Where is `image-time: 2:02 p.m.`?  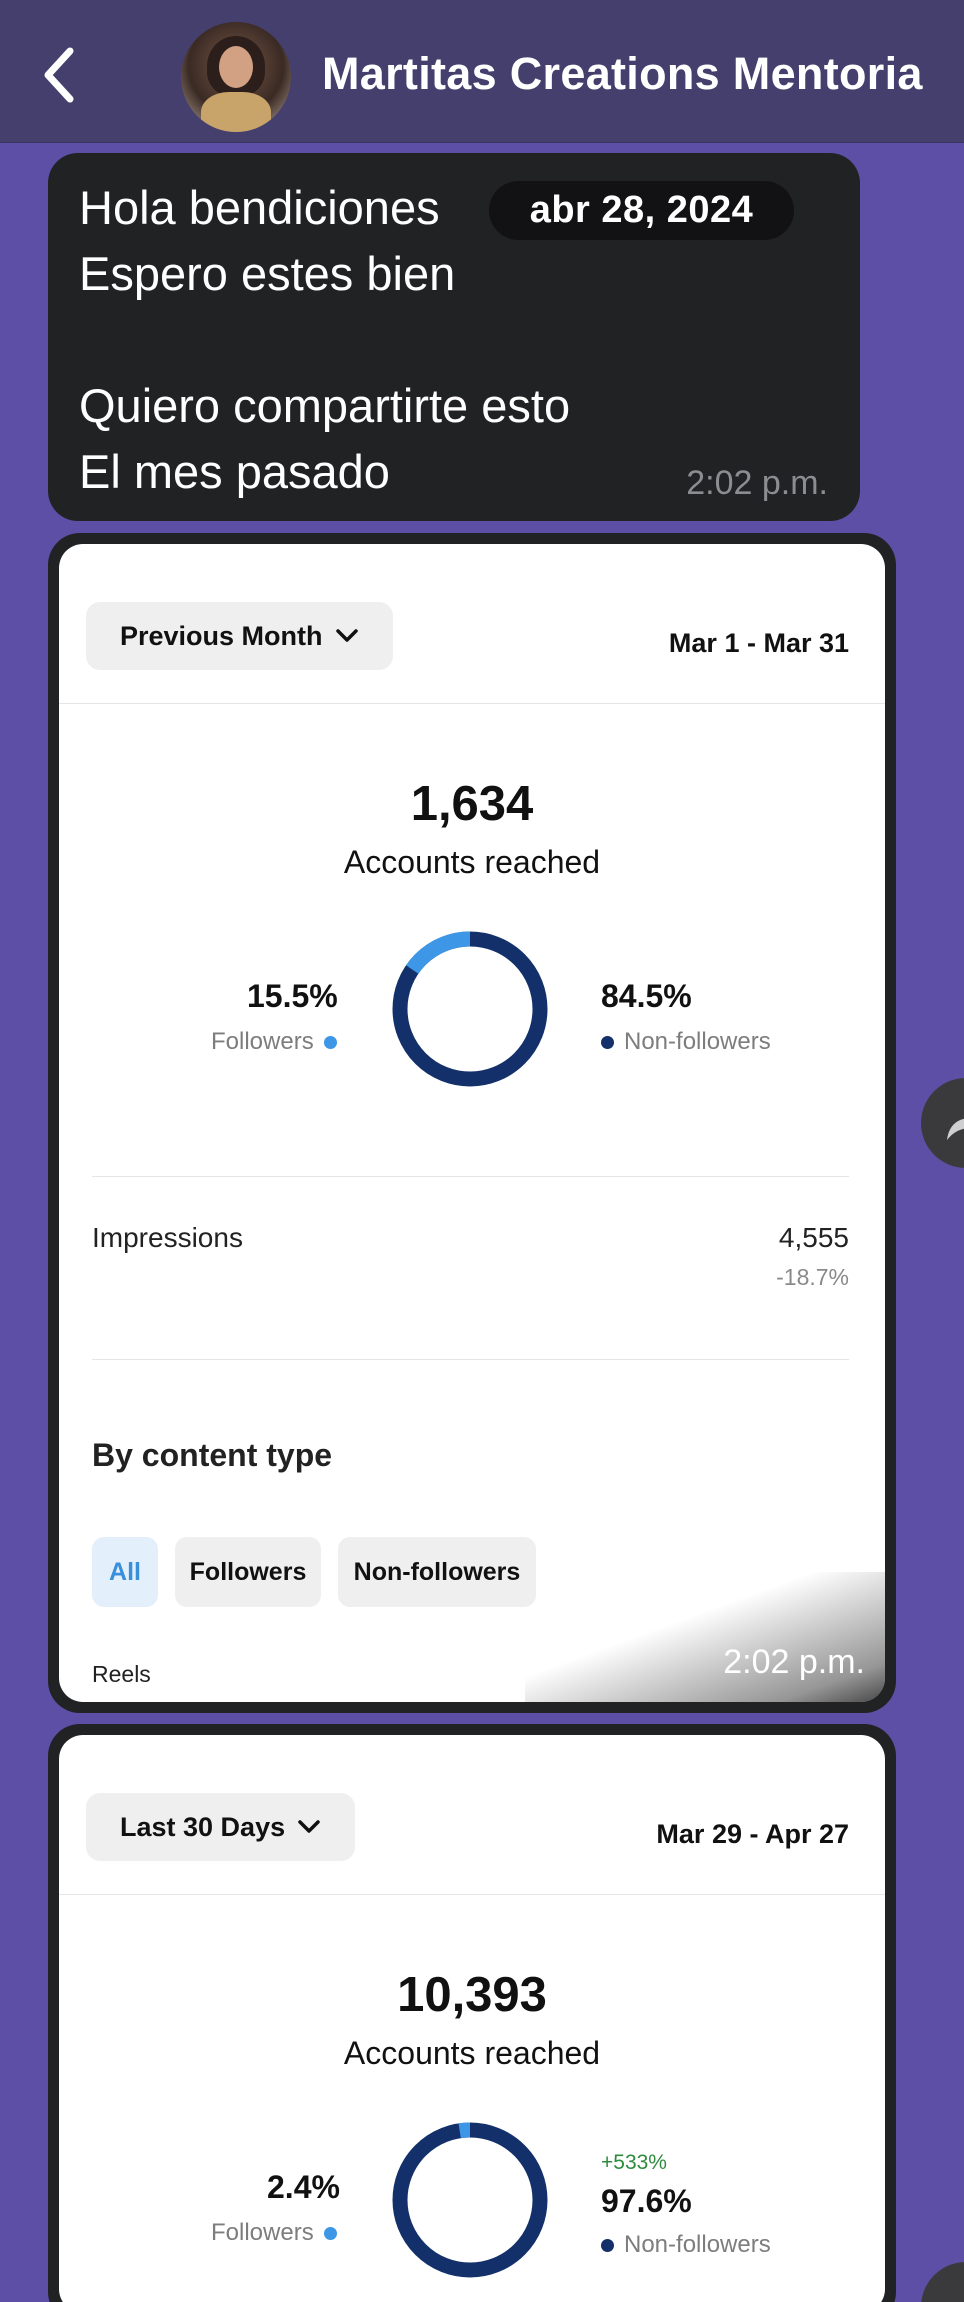 image-time: 2:02 p.m. is located at coordinates (794, 1662).